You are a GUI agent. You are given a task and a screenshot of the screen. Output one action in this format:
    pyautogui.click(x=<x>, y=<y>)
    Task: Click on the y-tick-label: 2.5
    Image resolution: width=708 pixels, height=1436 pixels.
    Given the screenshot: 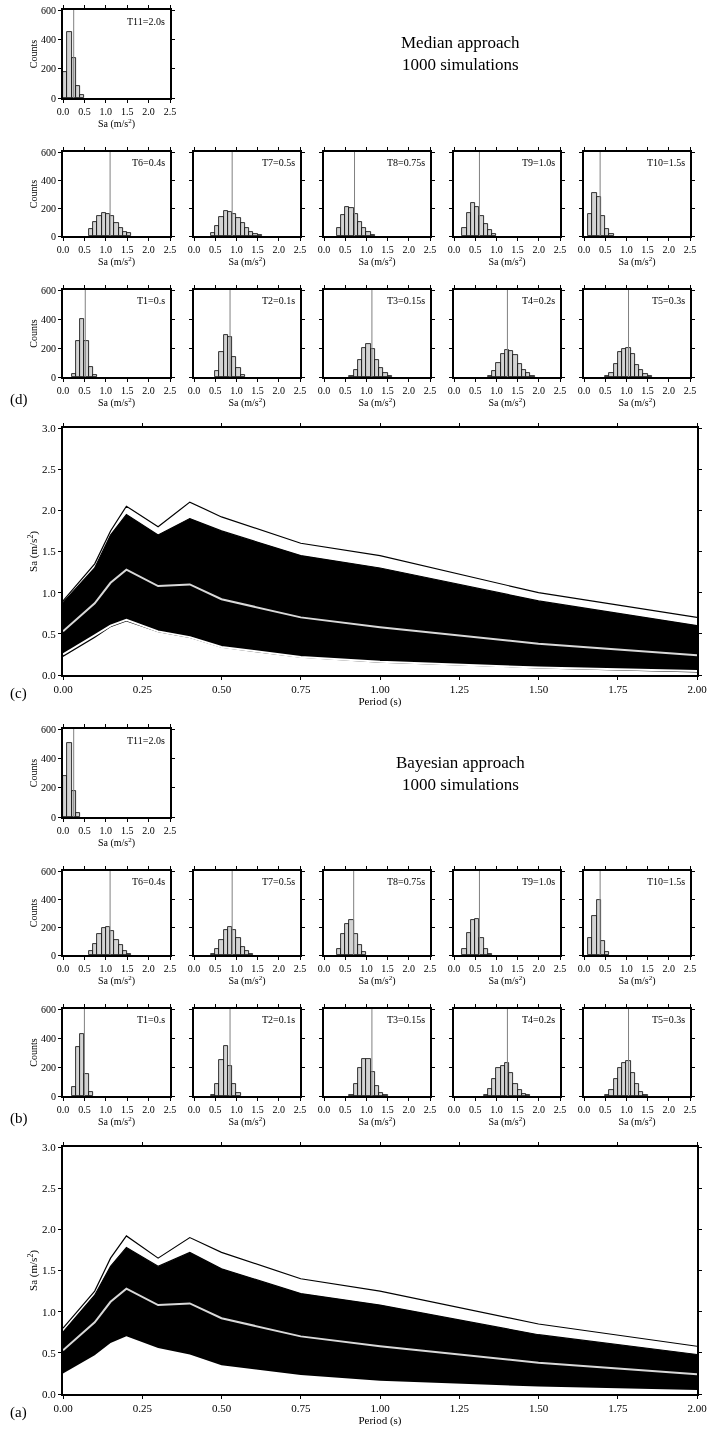 What is the action you would take?
    pyautogui.click(x=49, y=1188)
    